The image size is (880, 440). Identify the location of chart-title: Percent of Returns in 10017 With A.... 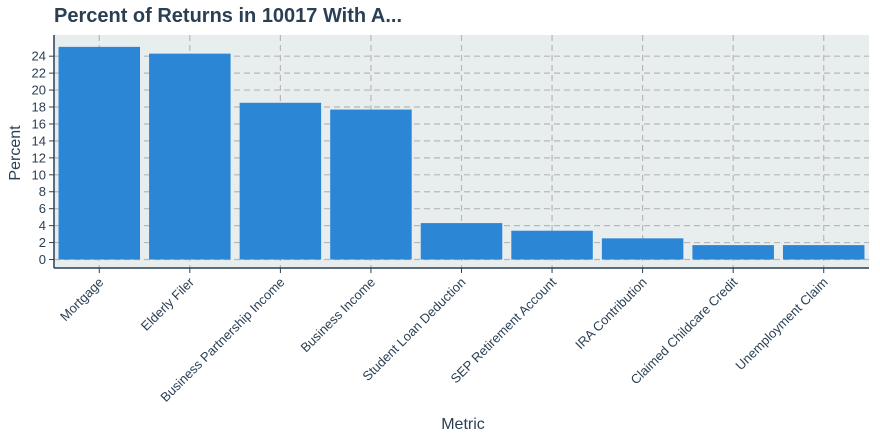
(228, 16).